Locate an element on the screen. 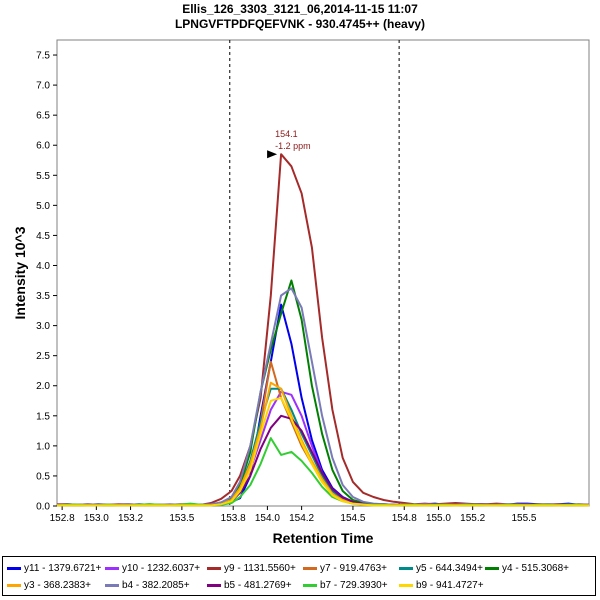 The image size is (600, 600). x-tick-label: 153.0 is located at coordinates (96, 518).